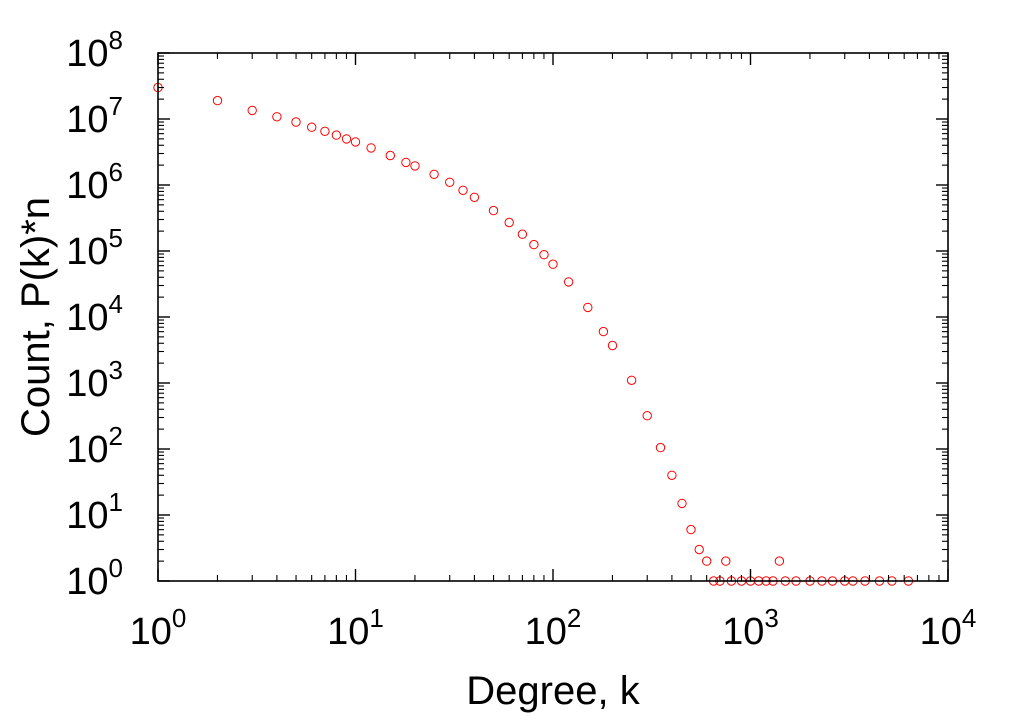  I want to click on y-tick-label: 10⁰, so click(94, 578).